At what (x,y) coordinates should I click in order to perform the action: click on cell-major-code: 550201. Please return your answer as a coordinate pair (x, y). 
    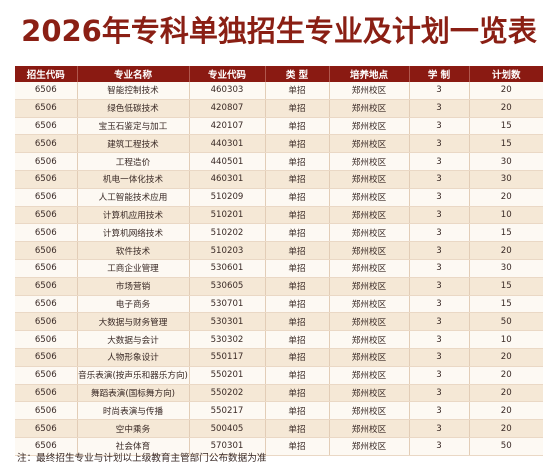
    Looking at the image, I should click on (227, 375).